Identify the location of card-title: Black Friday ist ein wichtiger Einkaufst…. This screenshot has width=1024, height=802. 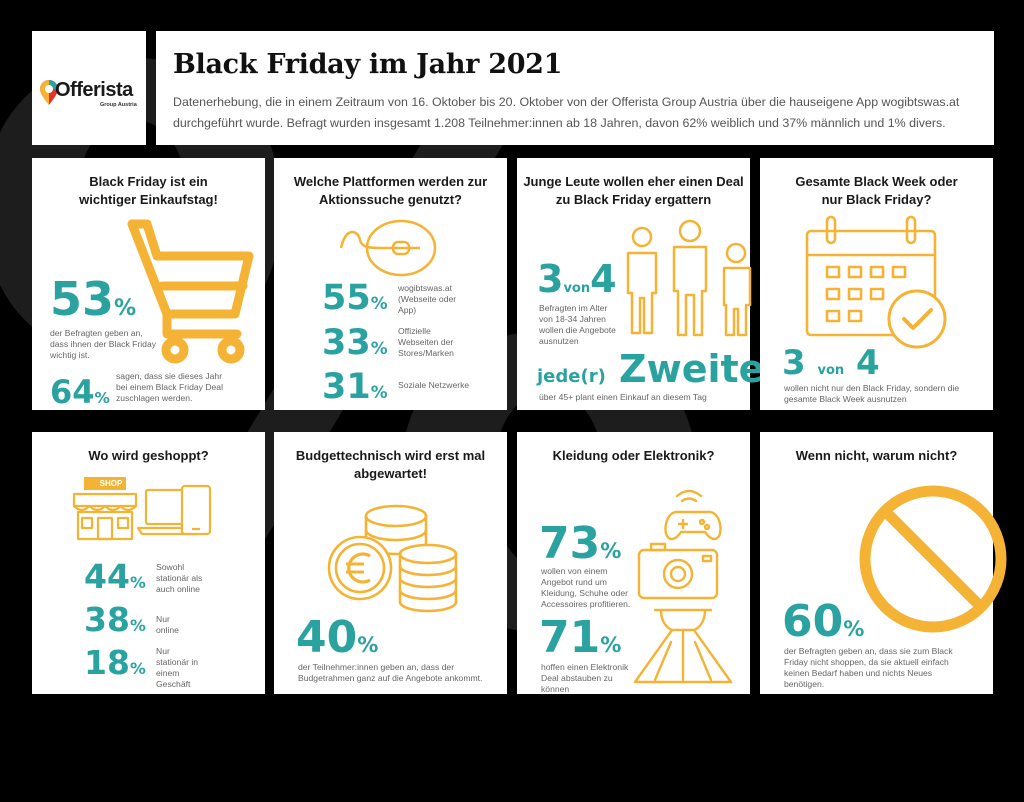
(148, 190).